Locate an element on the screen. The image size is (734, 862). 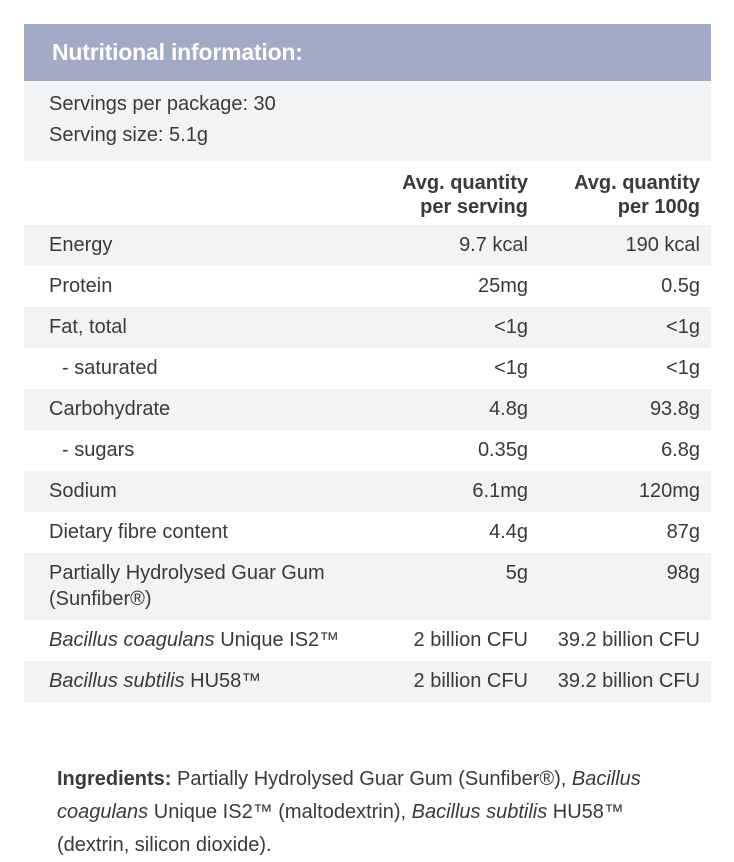
table-row: - saturated <1g <1g is located at coordinates (367, 368).